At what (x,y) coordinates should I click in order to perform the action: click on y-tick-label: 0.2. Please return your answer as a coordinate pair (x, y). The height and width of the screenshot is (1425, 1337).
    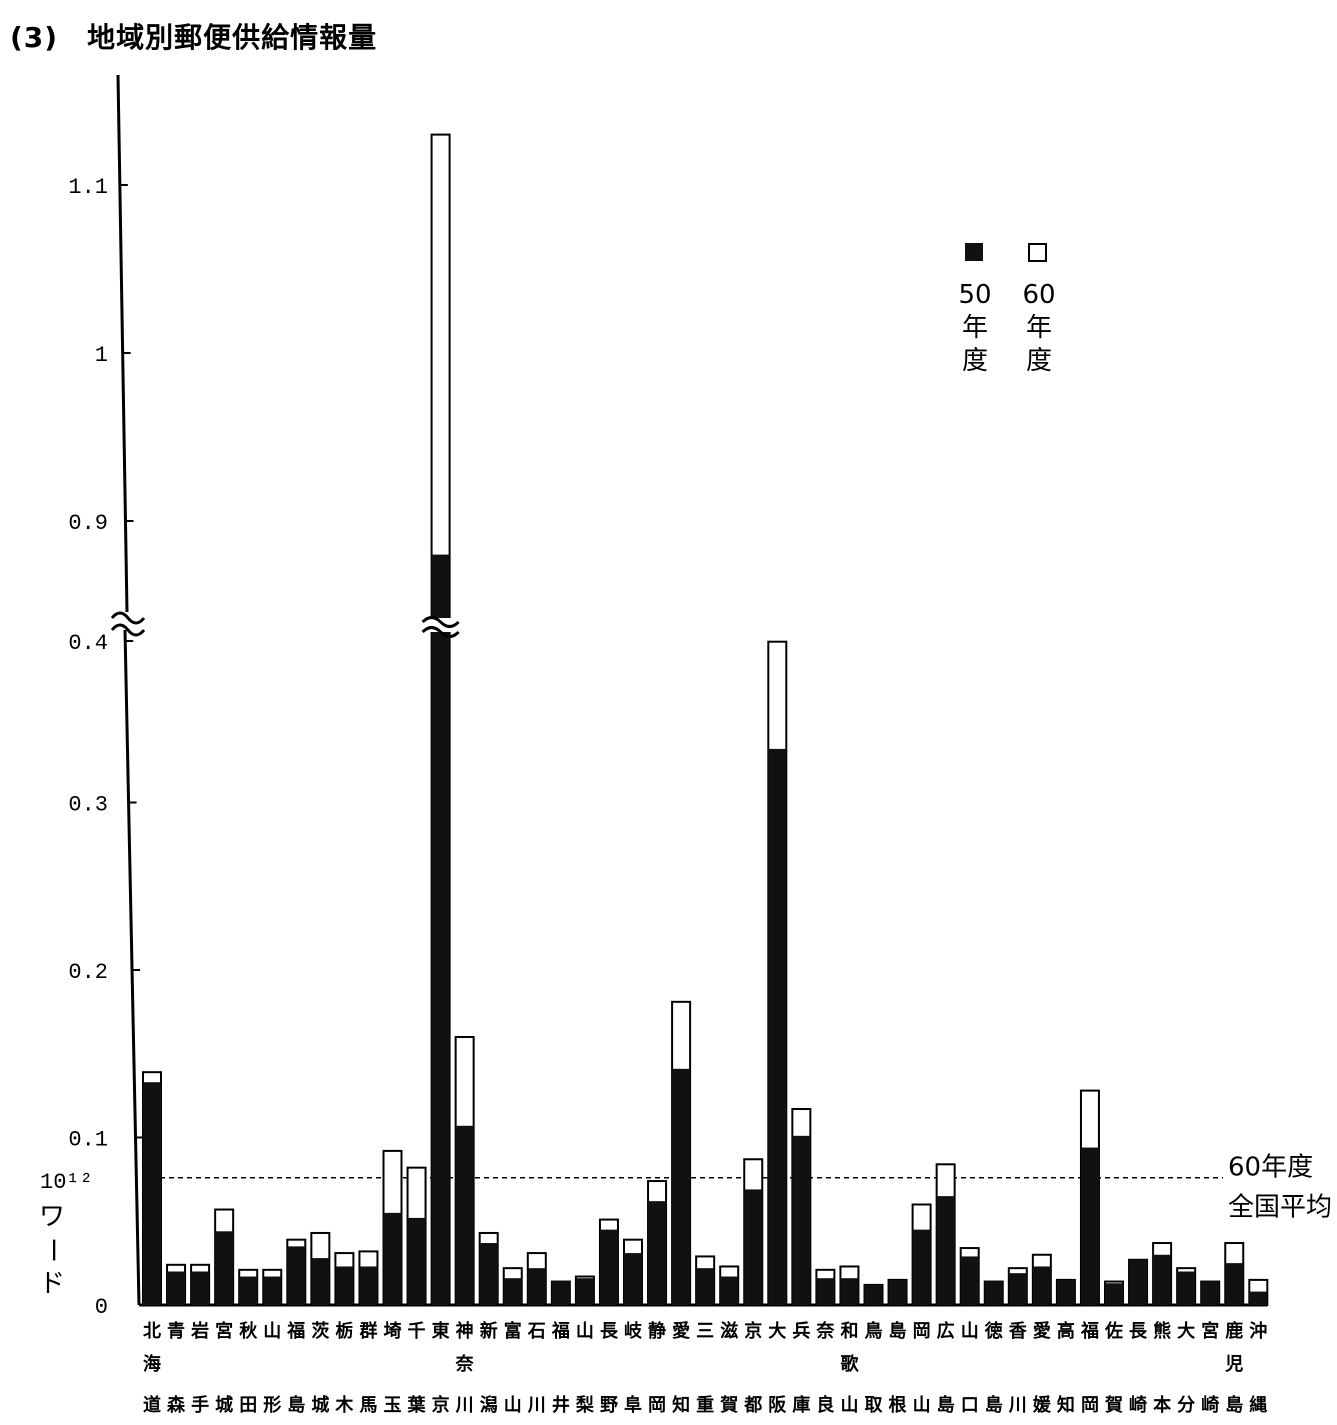
    Looking at the image, I should click on (88, 972).